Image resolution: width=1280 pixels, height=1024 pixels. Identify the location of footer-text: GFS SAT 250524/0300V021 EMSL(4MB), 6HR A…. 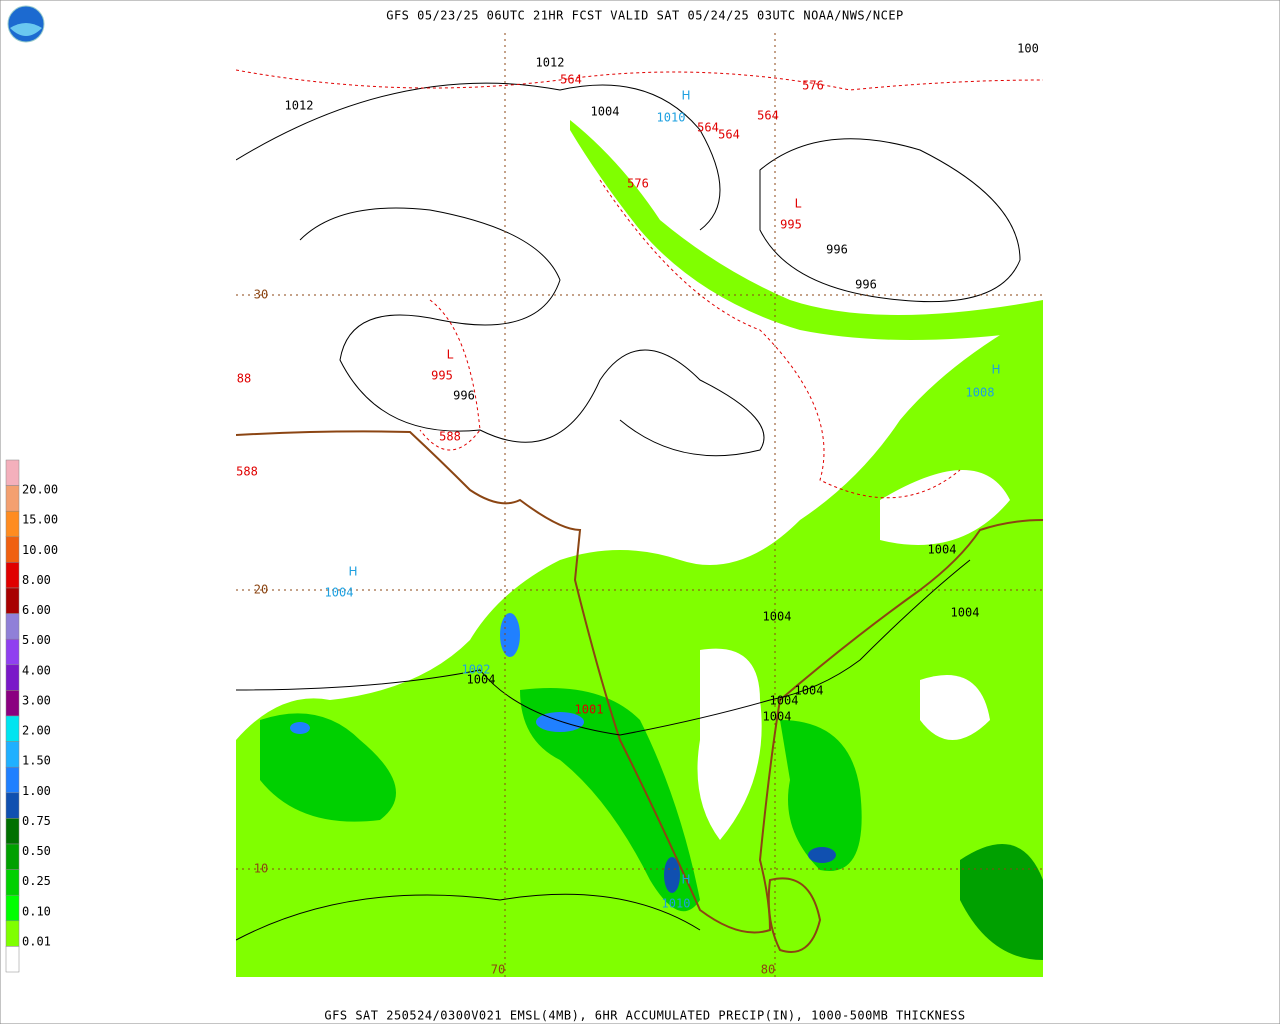
(644, 1016).